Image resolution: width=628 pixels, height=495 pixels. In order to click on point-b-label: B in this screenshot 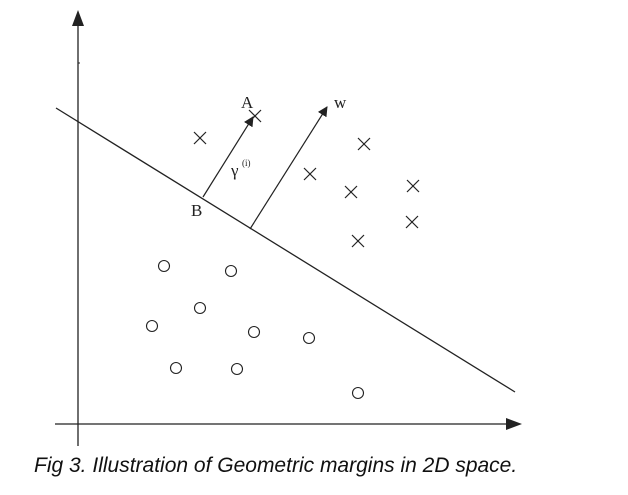, I will do `click(196, 210)`.